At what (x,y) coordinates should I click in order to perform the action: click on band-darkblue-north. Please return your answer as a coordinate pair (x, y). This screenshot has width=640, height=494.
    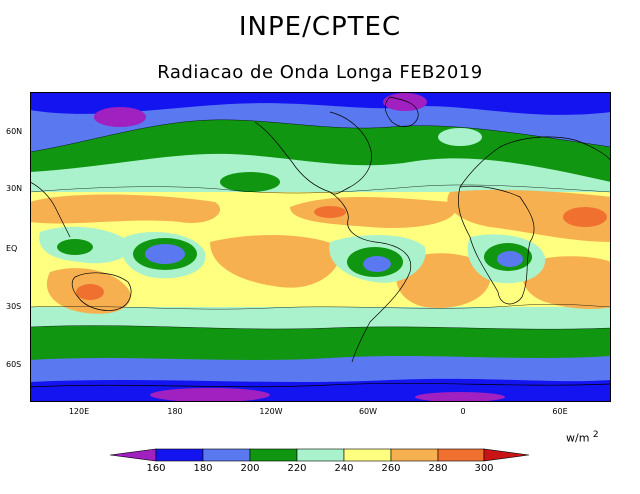
    Looking at the image, I should click on (320, 103).